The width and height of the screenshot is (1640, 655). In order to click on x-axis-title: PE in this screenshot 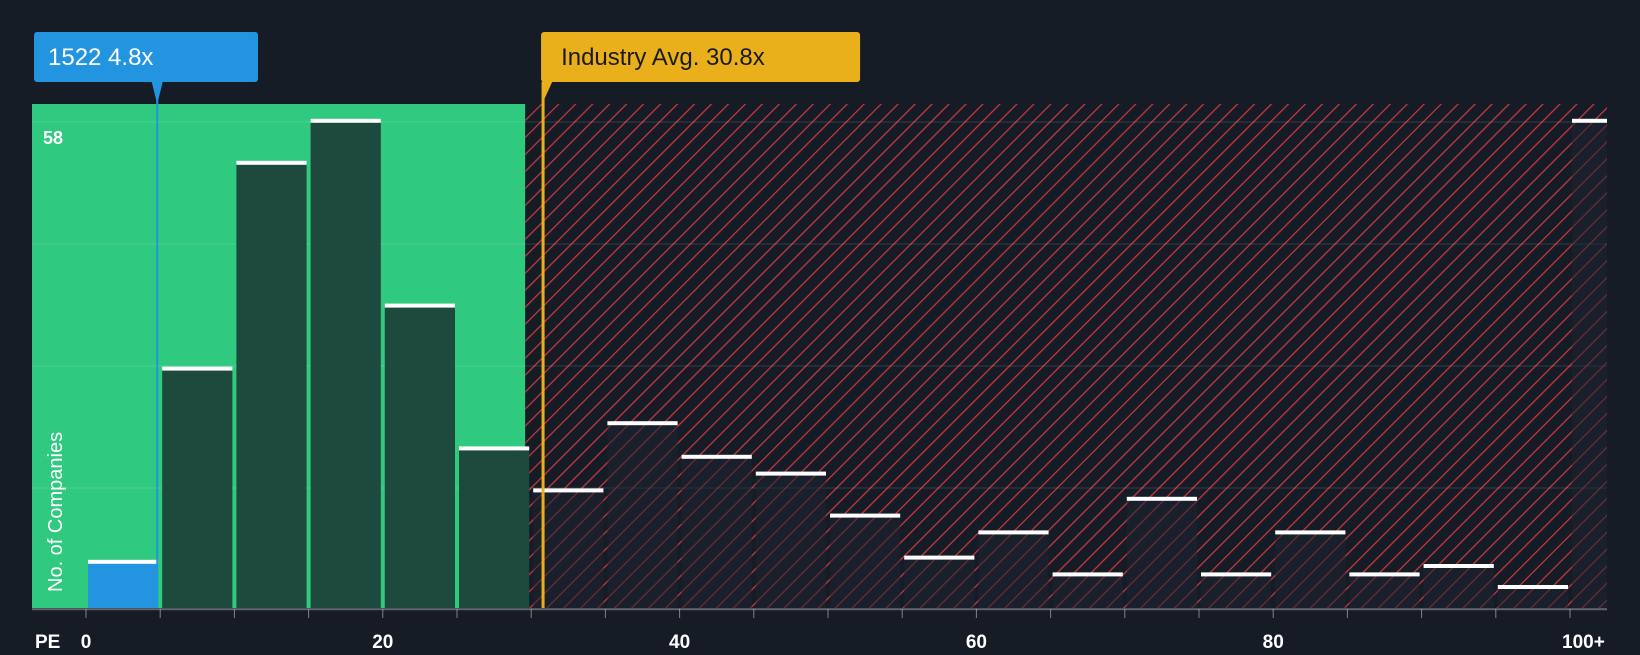, I will do `click(47, 641)`.